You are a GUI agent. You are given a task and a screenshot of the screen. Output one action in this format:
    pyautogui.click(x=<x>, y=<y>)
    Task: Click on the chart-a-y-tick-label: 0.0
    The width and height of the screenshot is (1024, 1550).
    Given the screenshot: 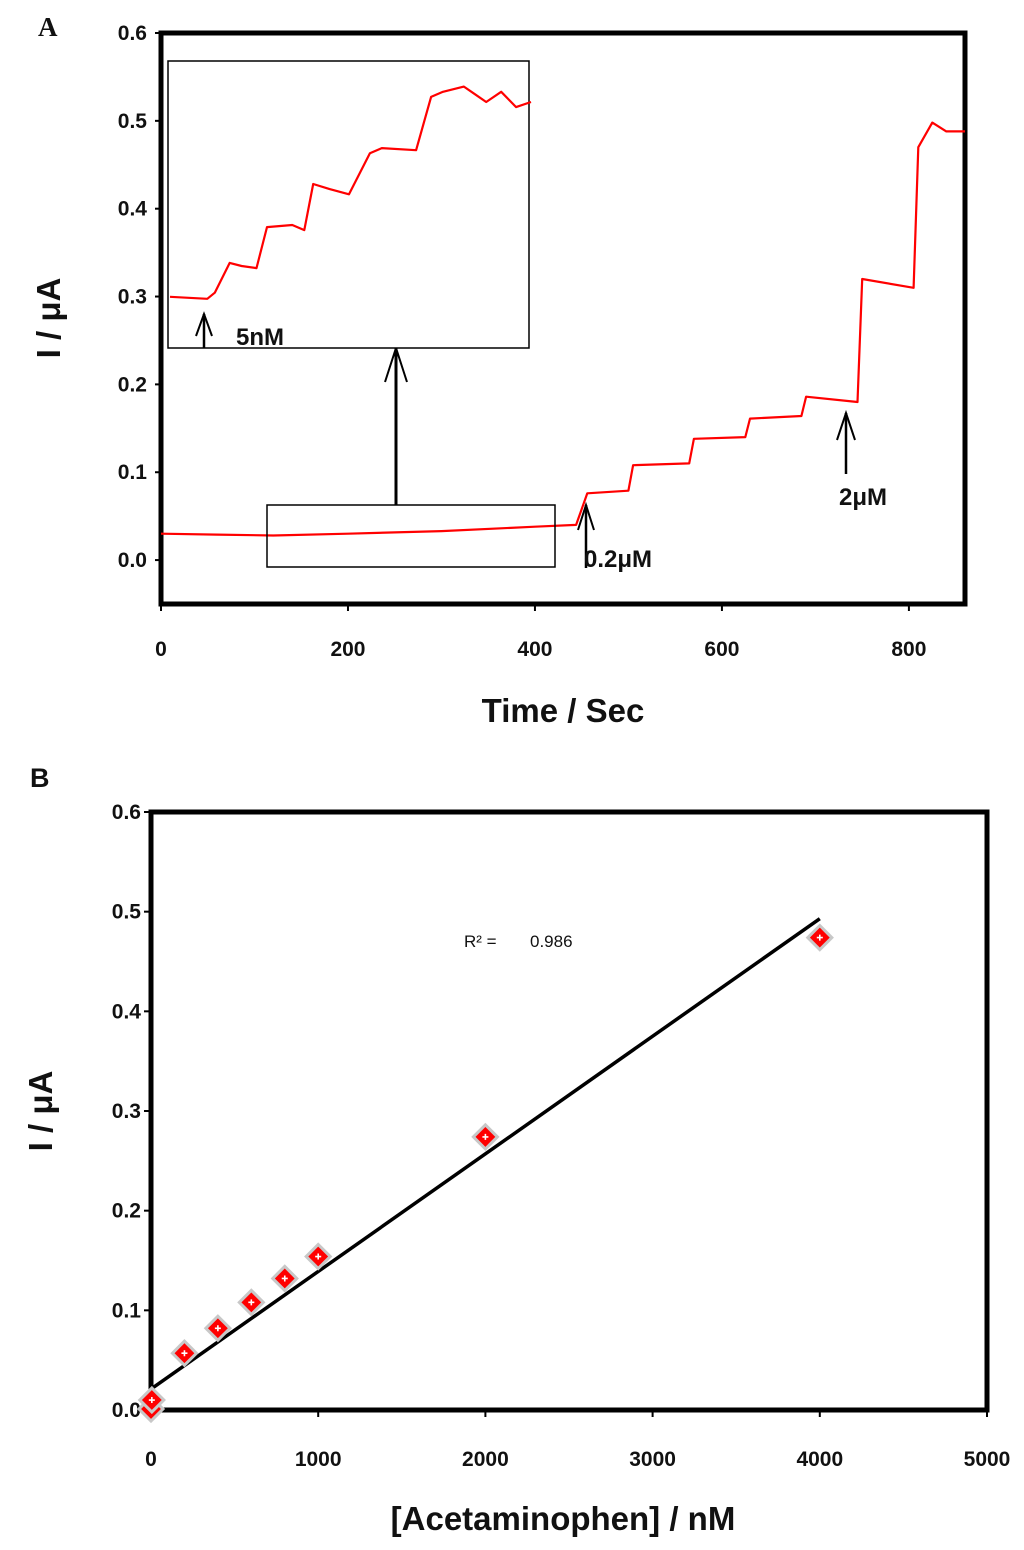 What is the action you would take?
    pyautogui.click(x=132, y=560)
    